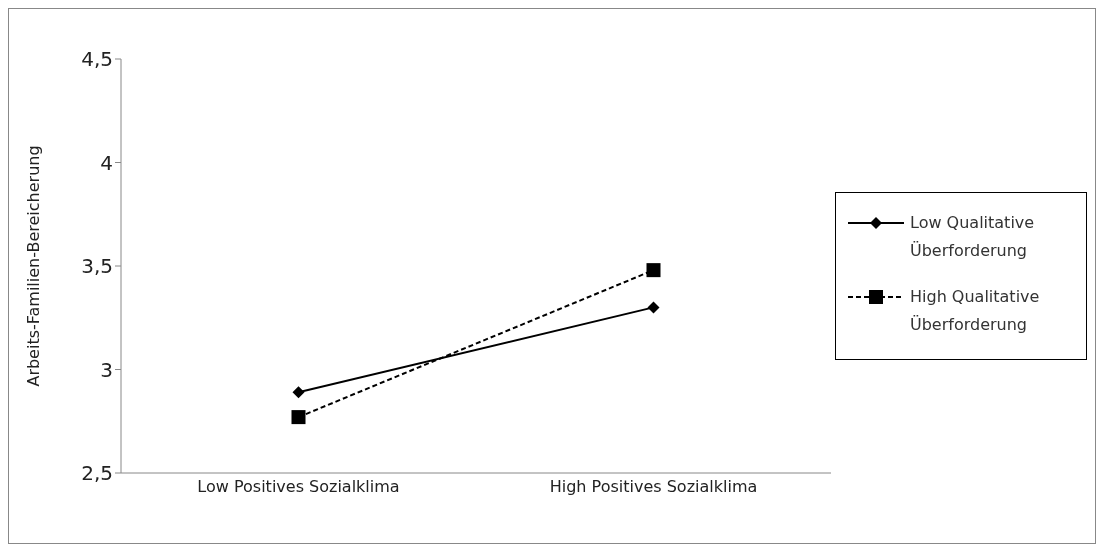 The image size is (1104, 552). What do you see at coordinates (653, 487) in the screenshot?
I see `x-tick-label: High Positives Sozialklima` at bounding box center [653, 487].